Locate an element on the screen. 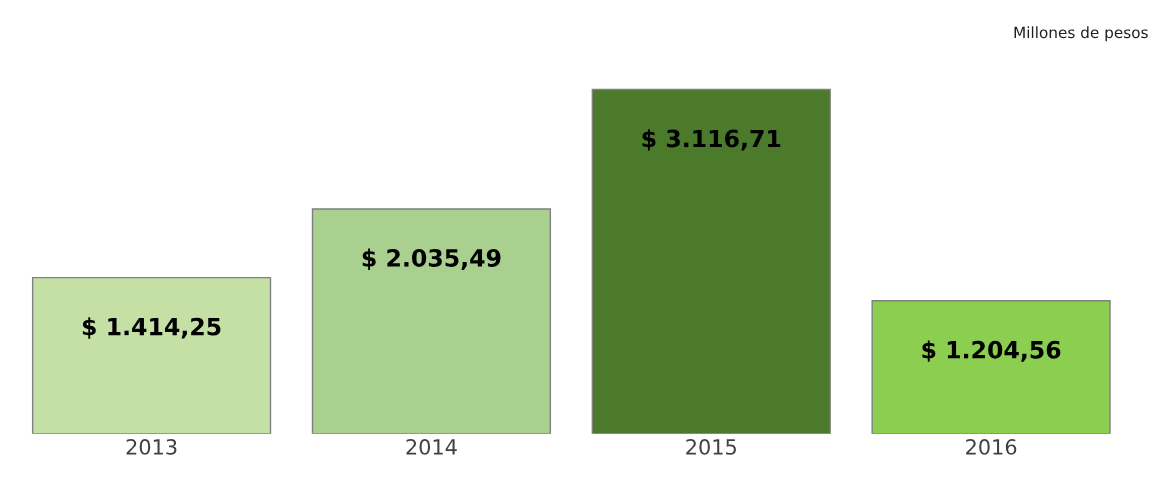  text: Millones de pesos is located at coordinates (1081, 34).